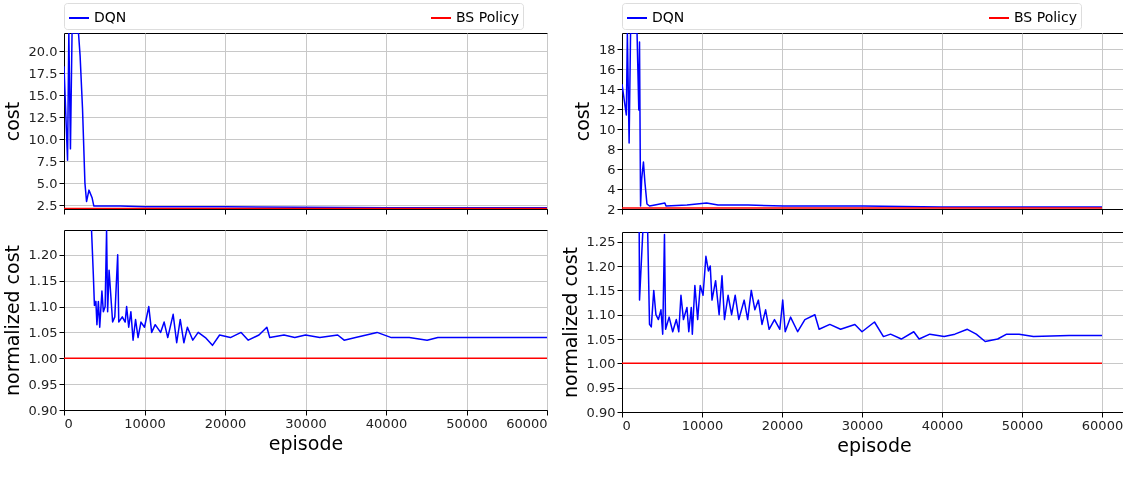 The image size is (1123, 483). Describe the element at coordinates (47, 161) in the screenshot. I see `y-tick-label: 7.5` at that location.